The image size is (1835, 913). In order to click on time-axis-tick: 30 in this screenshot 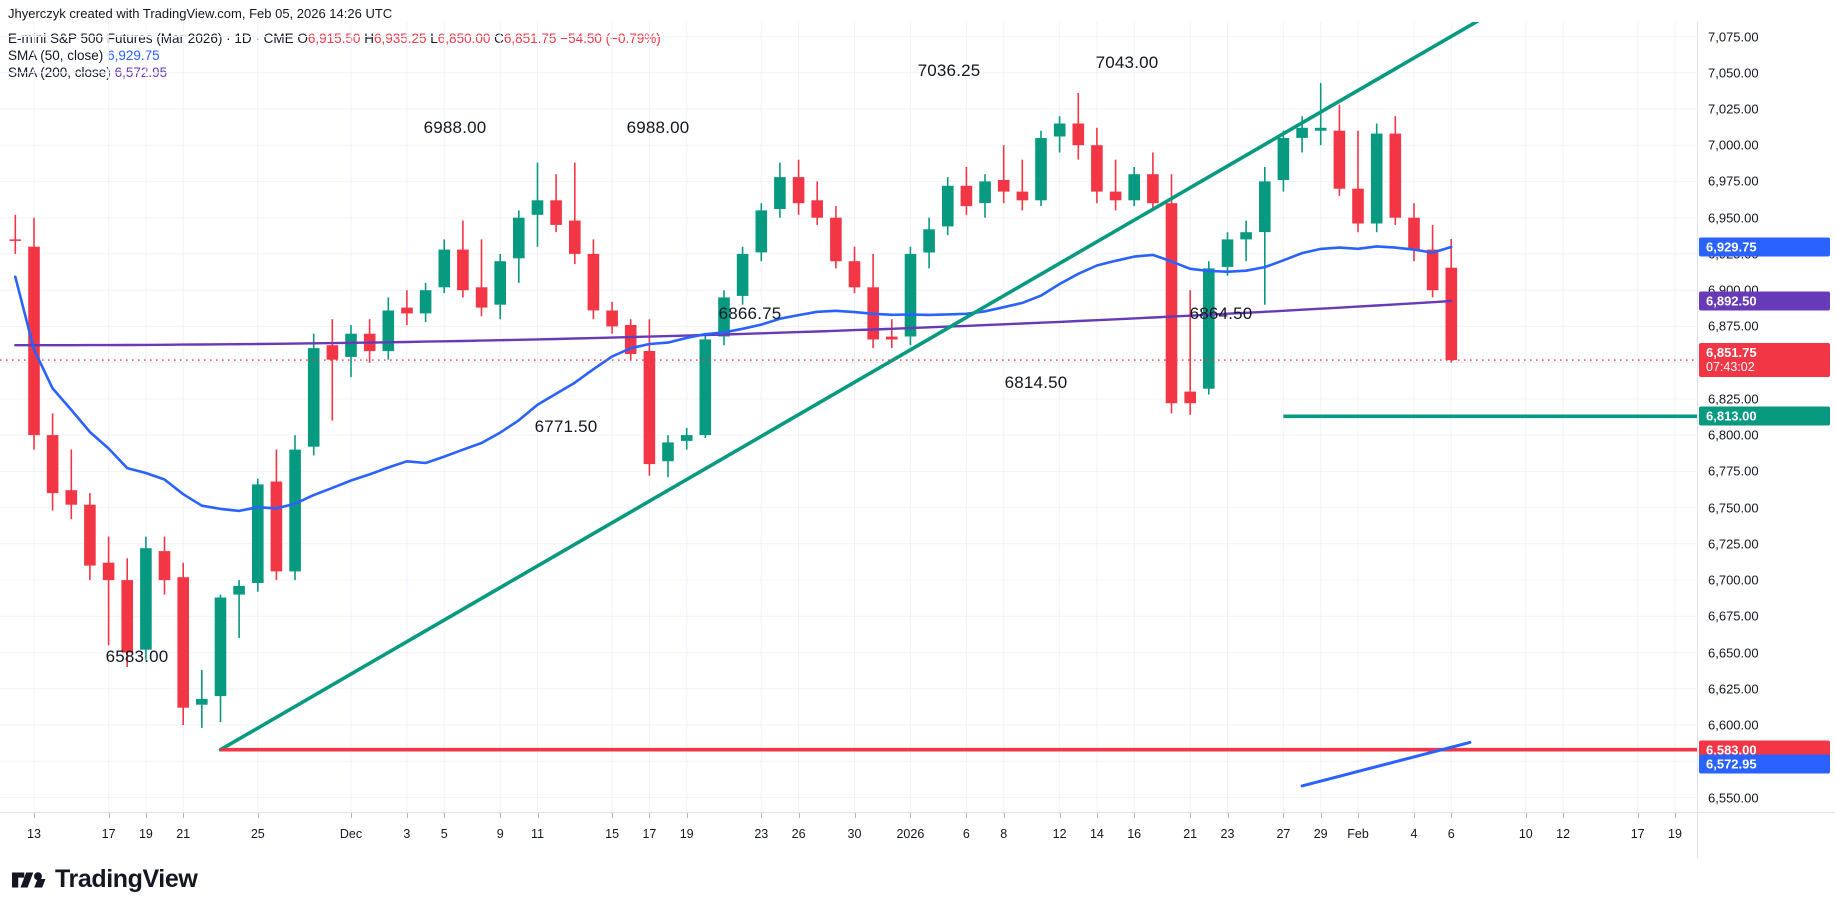, I will do `click(854, 834)`.